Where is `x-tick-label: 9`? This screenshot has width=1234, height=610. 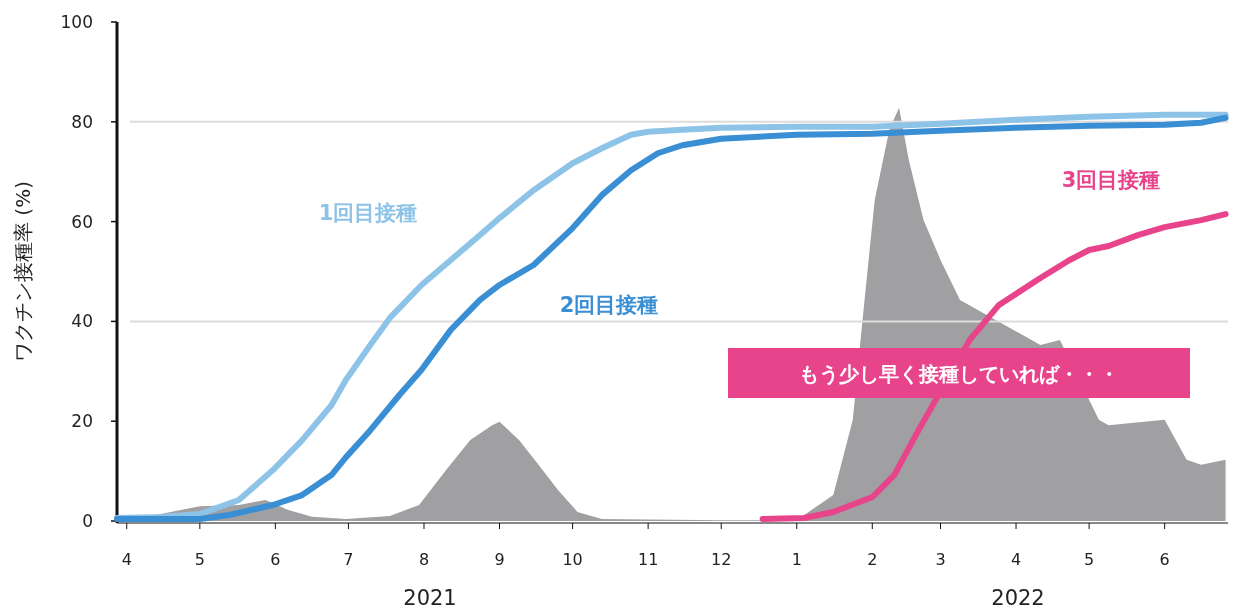 x-tick-label: 9 is located at coordinates (499, 559).